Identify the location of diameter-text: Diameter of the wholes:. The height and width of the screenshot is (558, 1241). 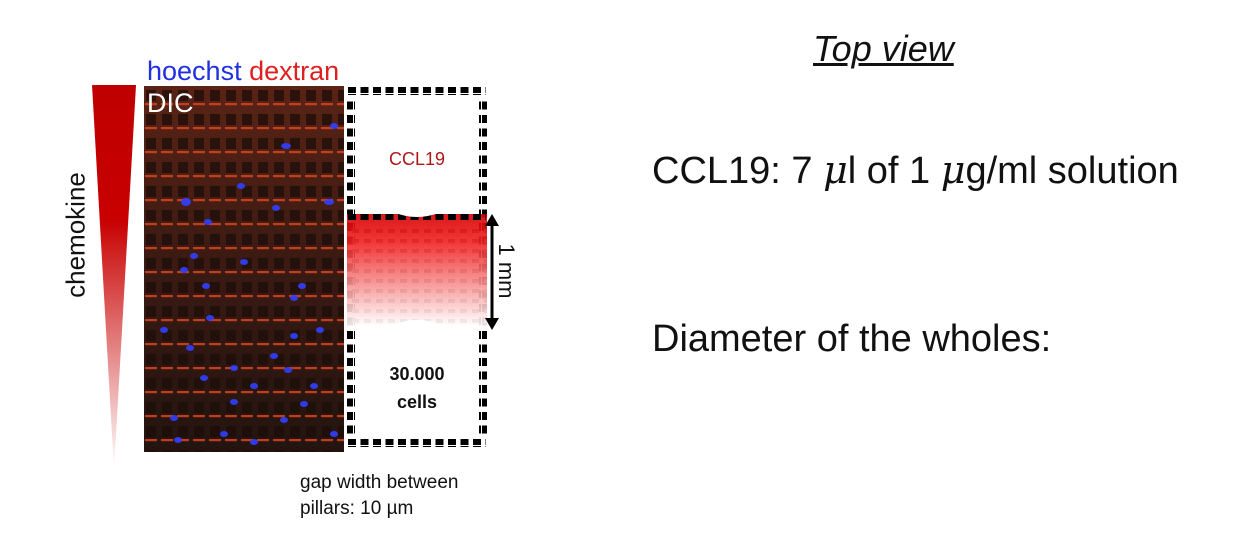
(852, 339).